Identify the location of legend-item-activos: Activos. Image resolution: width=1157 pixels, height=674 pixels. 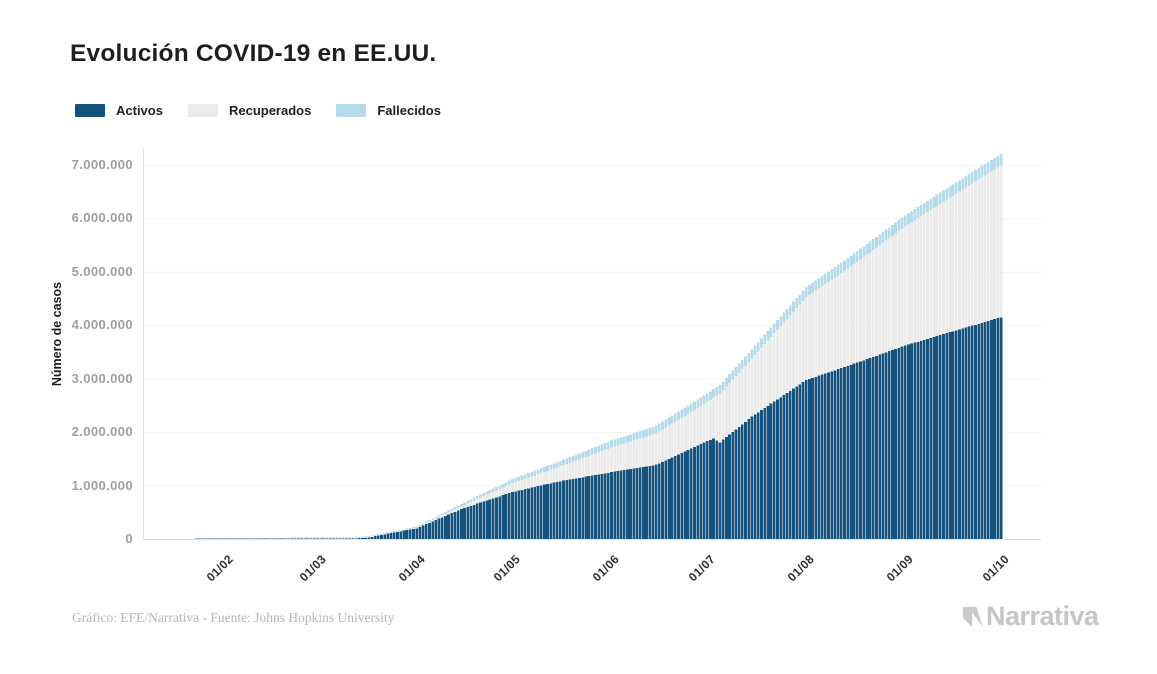
(119, 110).